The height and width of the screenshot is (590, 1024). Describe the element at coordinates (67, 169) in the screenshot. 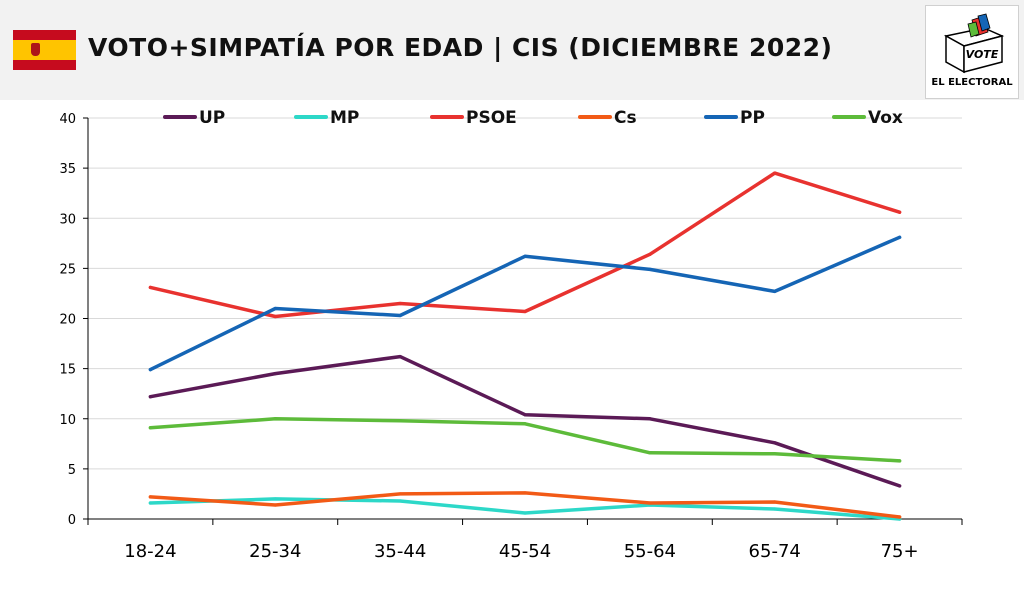

I see `y-tick-label: 35` at that location.